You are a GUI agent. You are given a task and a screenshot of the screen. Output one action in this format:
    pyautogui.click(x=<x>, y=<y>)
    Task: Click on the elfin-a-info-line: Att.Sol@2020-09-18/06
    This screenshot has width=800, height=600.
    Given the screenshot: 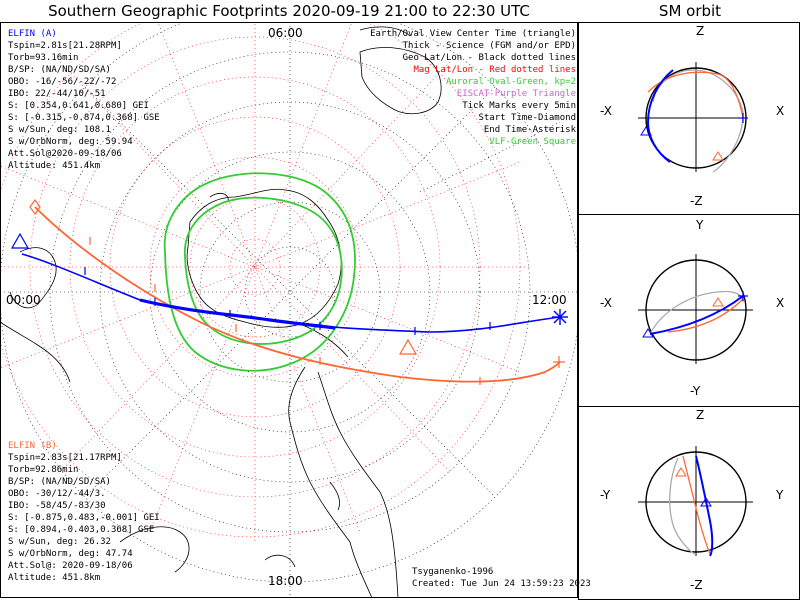 What is the action you would take?
    pyautogui.click(x=65, y=154)
    